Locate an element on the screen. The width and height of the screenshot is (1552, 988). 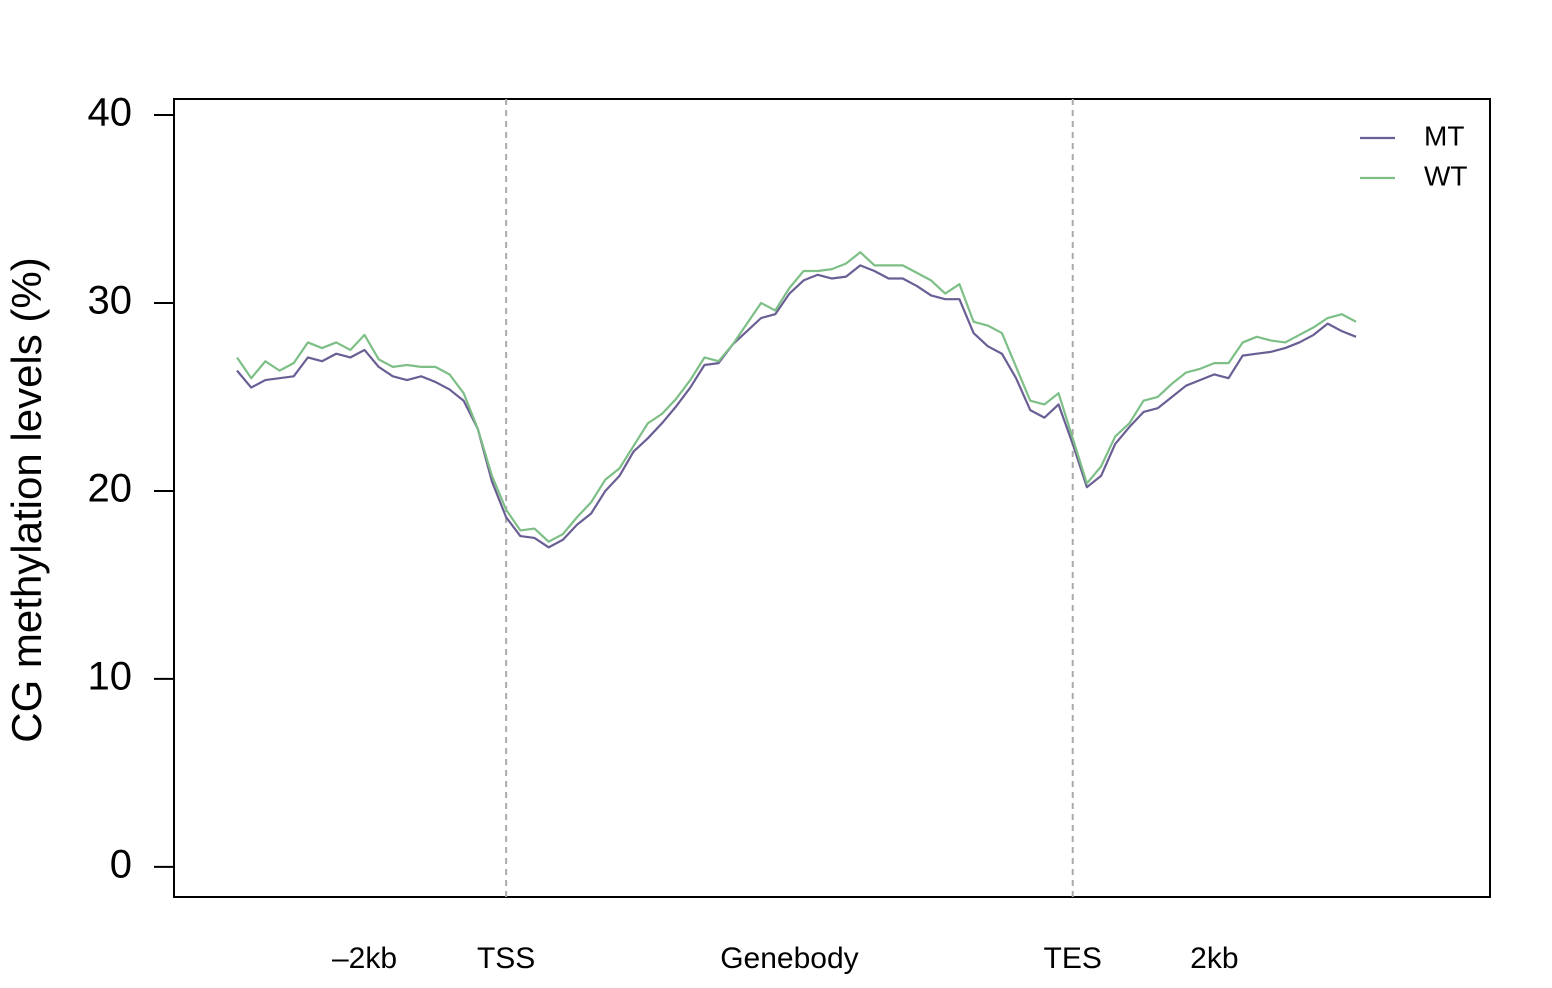
y-tick-label: 10 is located at coordinates (110, 676).